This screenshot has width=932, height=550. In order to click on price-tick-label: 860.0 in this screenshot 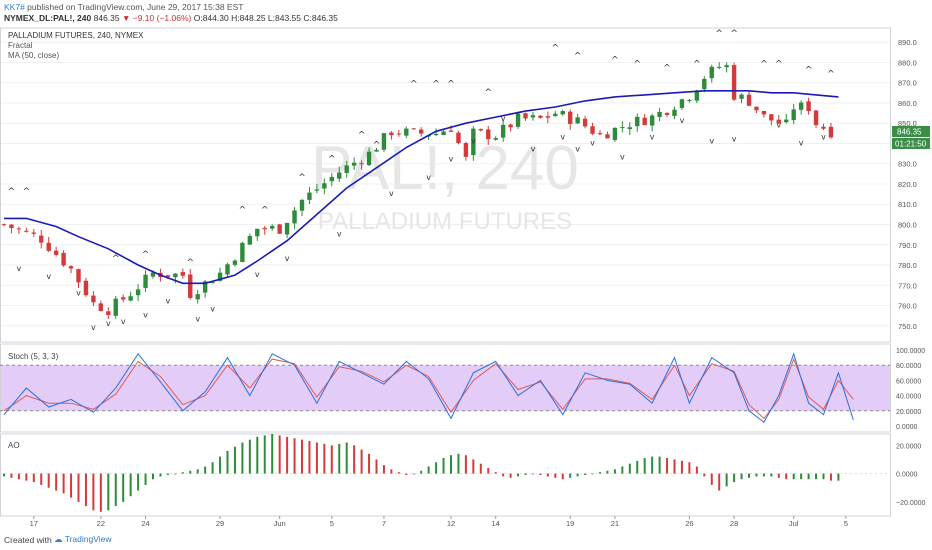, I will do `click(907, 103)`.